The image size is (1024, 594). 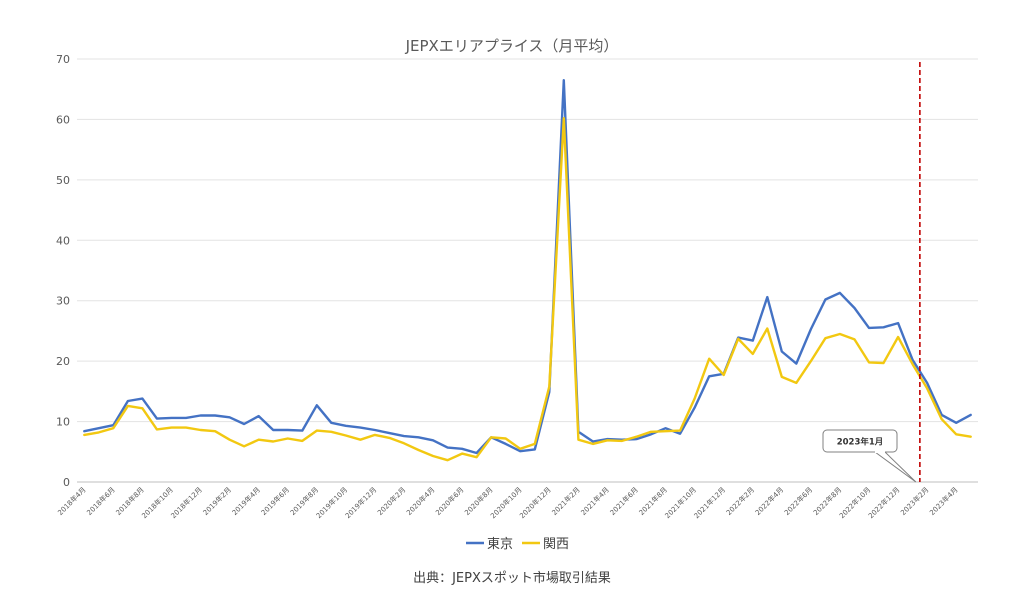 What do you see at coordinates (595, 501) in the screenshot?
I see `x-tick-label: 2021年4月` at bounding box center [595, 501].